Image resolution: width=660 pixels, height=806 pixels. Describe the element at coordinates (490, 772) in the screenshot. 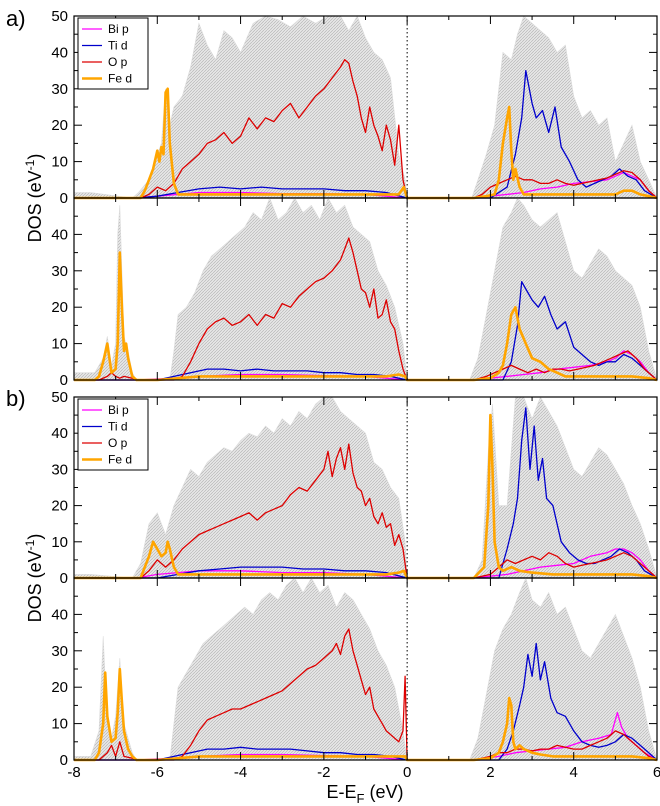

I see `x-tick-label: 2` at that location.